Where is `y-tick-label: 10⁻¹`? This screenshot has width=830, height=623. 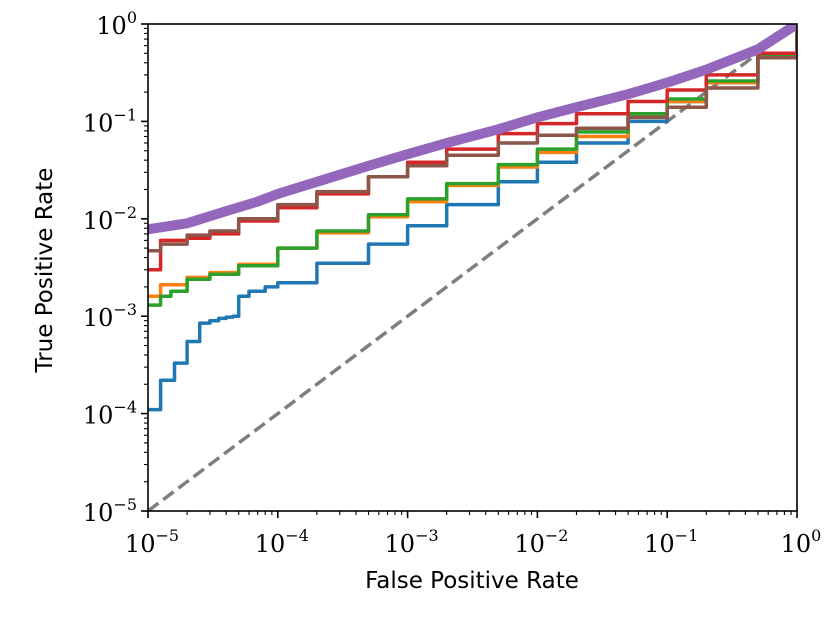 y-tick-label: 10⁻¹ is located at coordinates (110, 121).